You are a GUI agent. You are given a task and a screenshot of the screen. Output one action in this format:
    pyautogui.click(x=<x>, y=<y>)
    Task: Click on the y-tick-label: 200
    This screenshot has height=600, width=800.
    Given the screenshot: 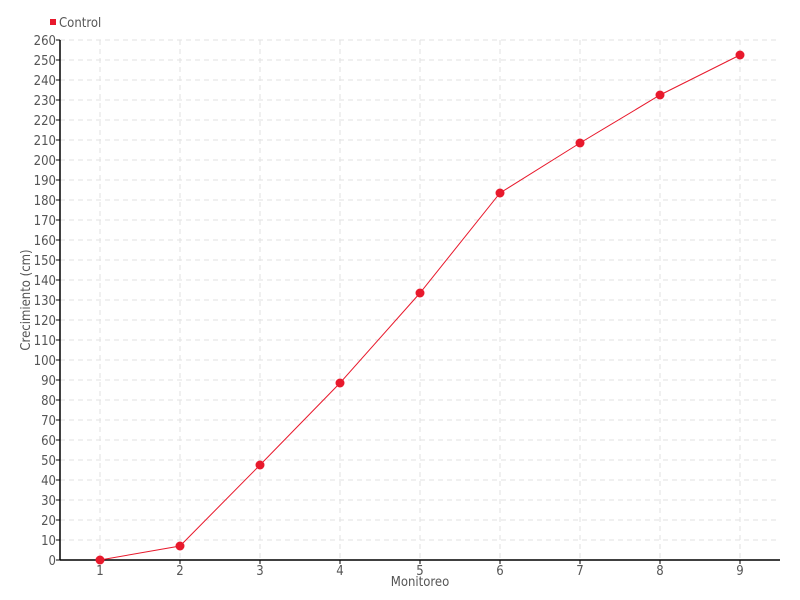 What is the action you would take?
    pyautogui.click(x=45, y=161)
    